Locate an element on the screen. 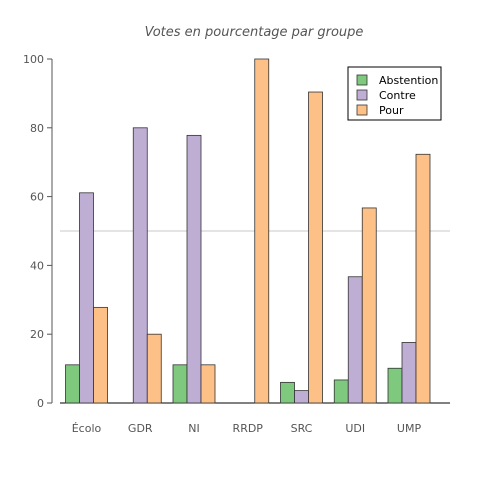 Image resolution: width=480 pixels, height=480 pixels. legend-label-abstention: Abstention is located at coordinates (408, 80).